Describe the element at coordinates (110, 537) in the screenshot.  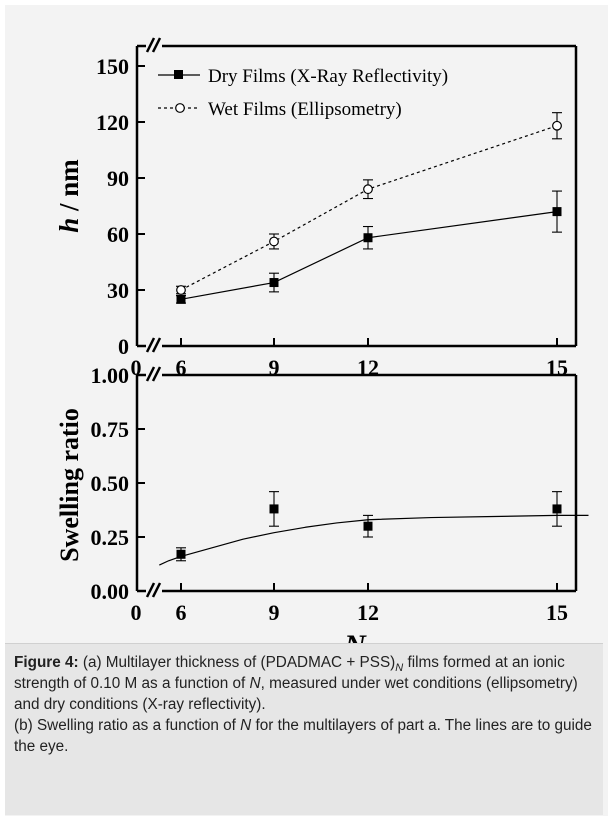
I see `bottom-y-tick-label: 0.25` at that location.